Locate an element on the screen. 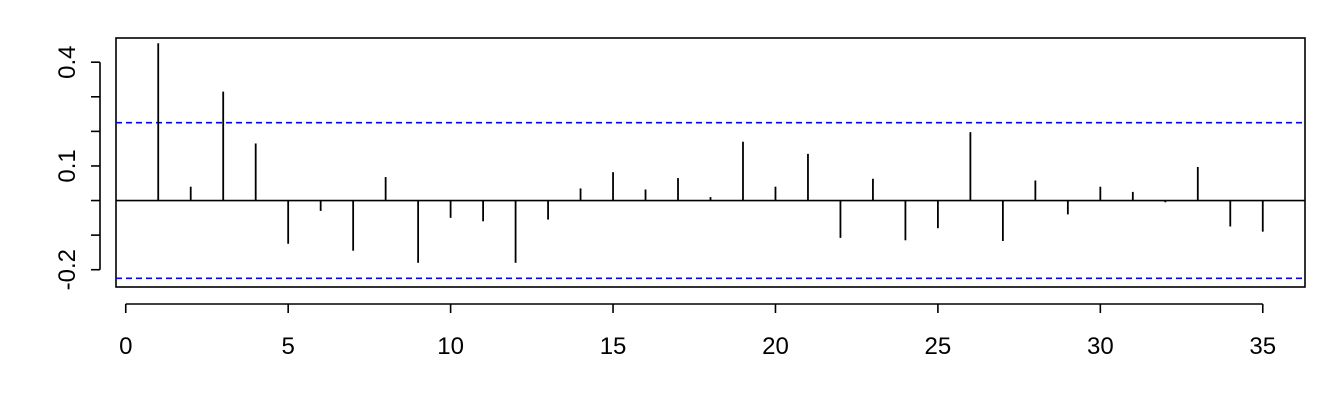 The image size is (1344, 408). x-tick-label: 25 is located at coordinates (938, 346).